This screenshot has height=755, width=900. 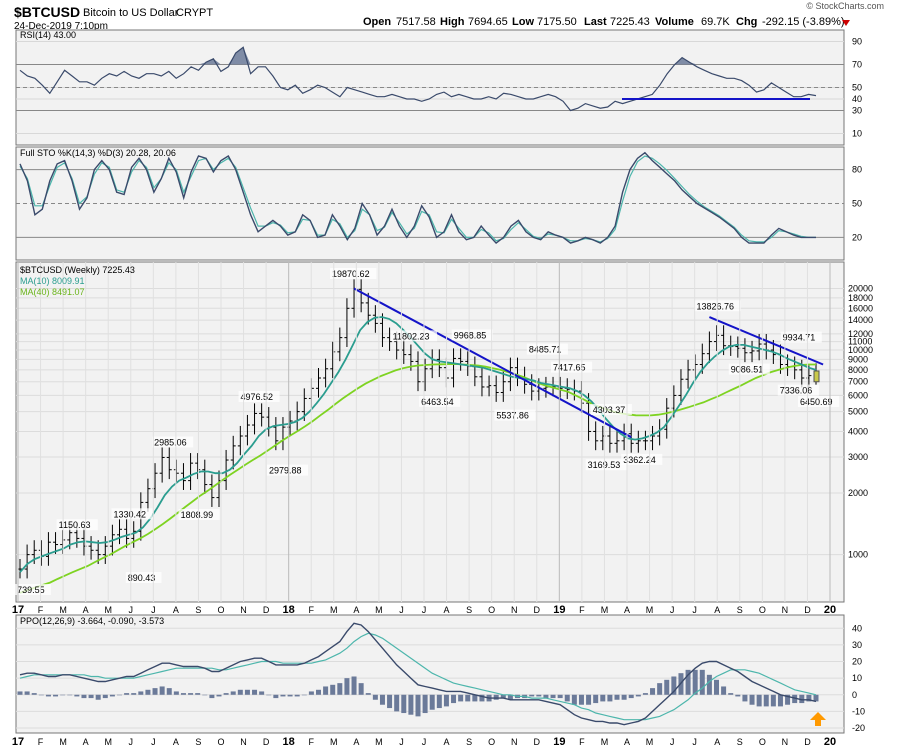 What do you see at coordinates (807, 610) in the screenshot?
I see `price-x-tick-label: D` at bounding box center [807, 610].